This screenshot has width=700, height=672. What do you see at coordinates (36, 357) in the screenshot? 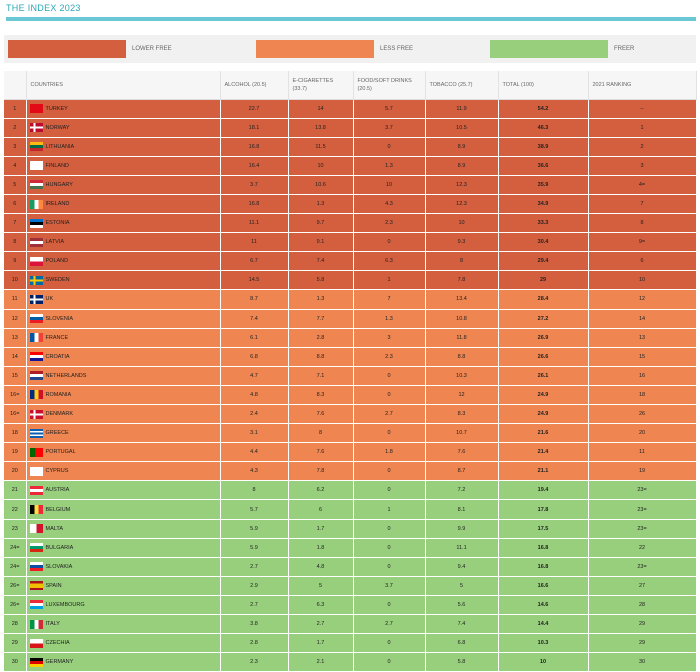
I see `flag-croatia-icon` at bounding box center [36, 357].